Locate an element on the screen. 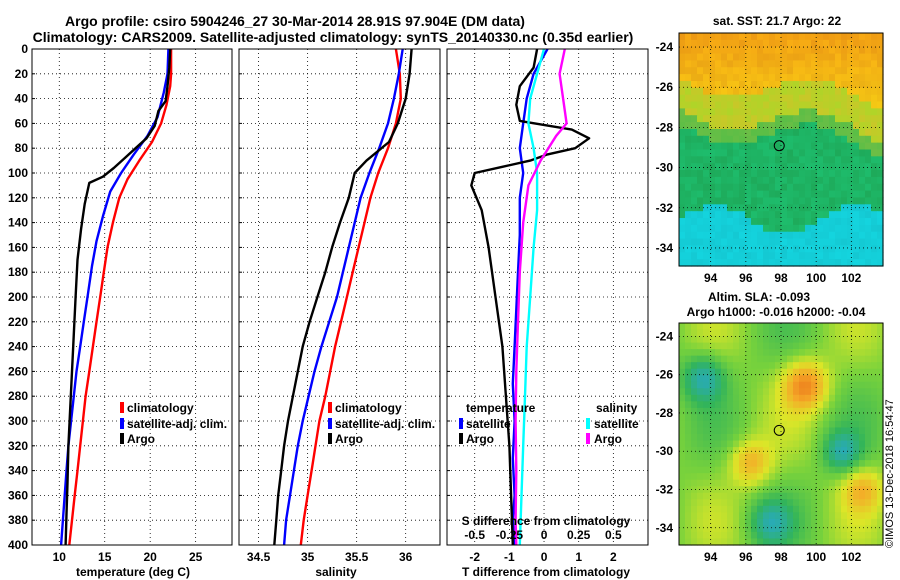 This screenshot has width=900, height=580. series-argo is located at coordinates (118, 297).